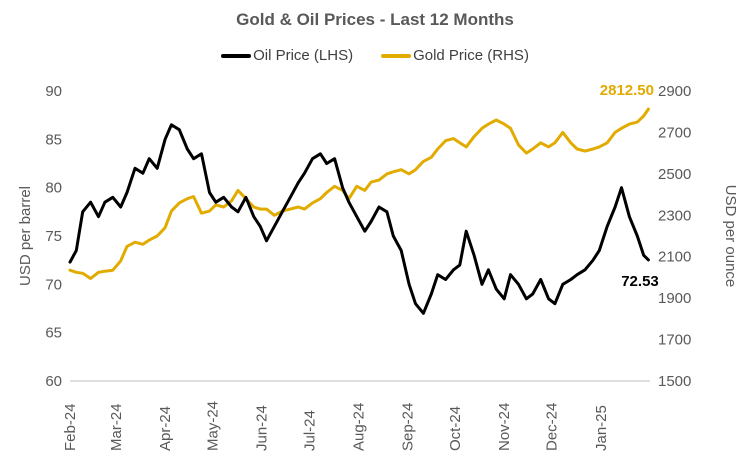 The width and height of the screenshot is (750, 461). I want to click on x-tick-label: Nov-24, so click(504, 427).